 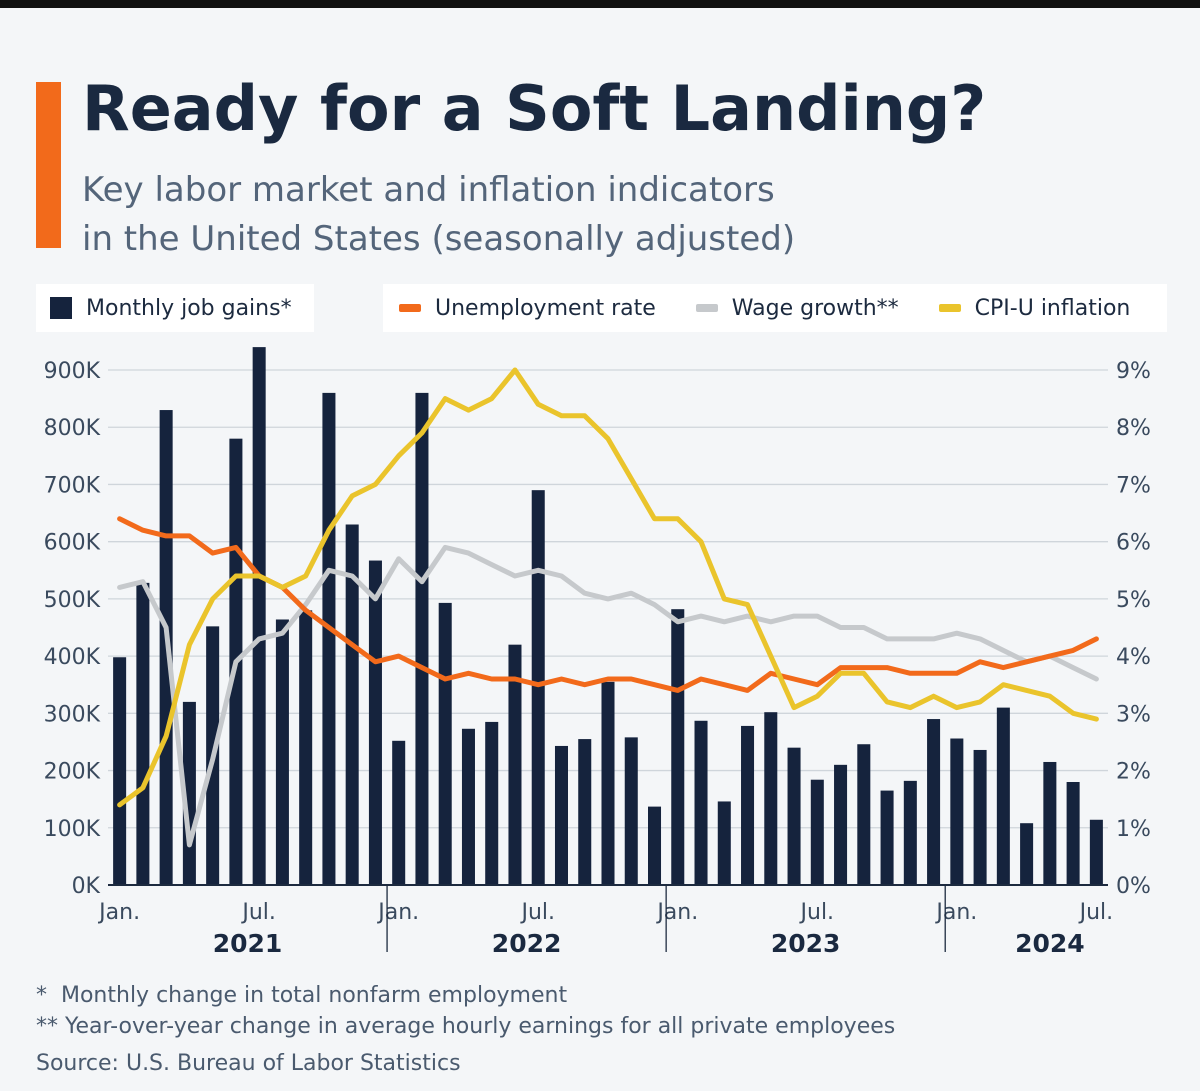 I want to click on legend-label-unemployment: Unemployment rate, so click(x=545, y=308).